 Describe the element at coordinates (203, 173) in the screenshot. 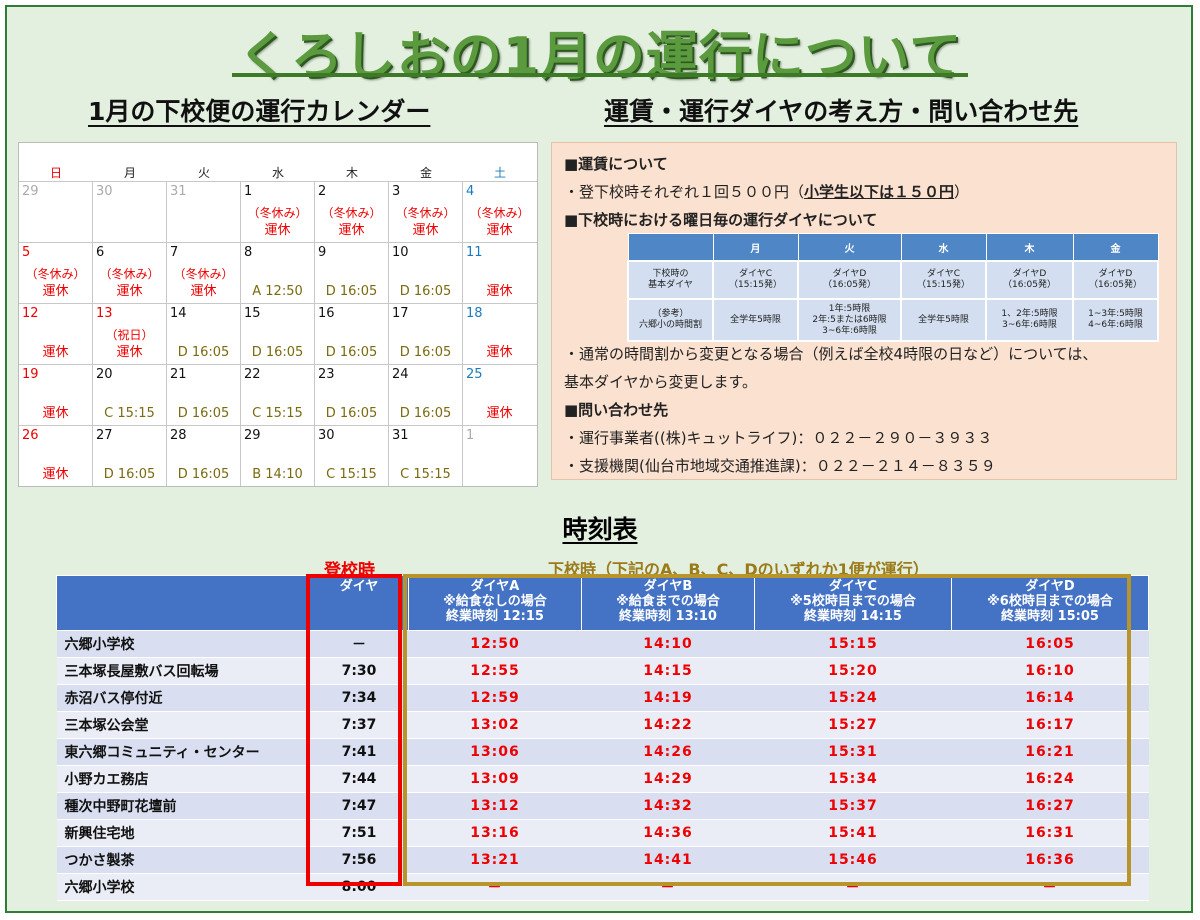

I see `weekday-label: 火` at that location.